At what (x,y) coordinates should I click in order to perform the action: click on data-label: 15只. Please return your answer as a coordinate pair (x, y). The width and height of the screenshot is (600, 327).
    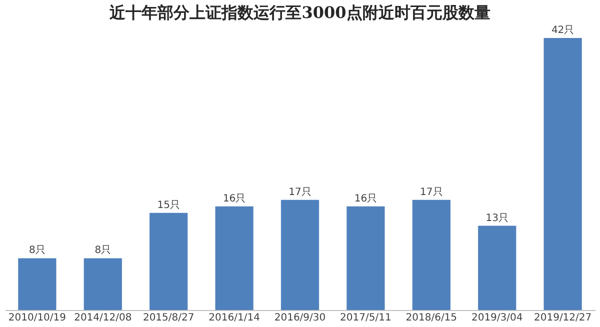
    Looking at the image, I should click on (168, 205).